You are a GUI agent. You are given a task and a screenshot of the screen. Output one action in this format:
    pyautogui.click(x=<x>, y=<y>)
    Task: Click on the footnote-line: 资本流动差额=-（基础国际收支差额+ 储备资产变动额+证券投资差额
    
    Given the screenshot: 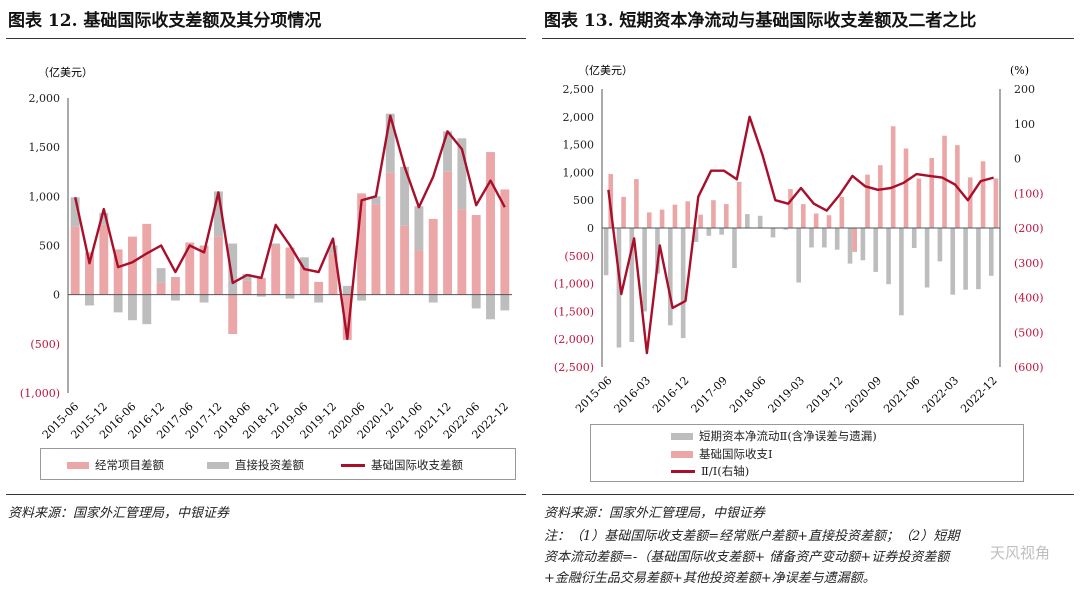 What is the action you would take?
    pyautogui.click(x=747, y=557)
    